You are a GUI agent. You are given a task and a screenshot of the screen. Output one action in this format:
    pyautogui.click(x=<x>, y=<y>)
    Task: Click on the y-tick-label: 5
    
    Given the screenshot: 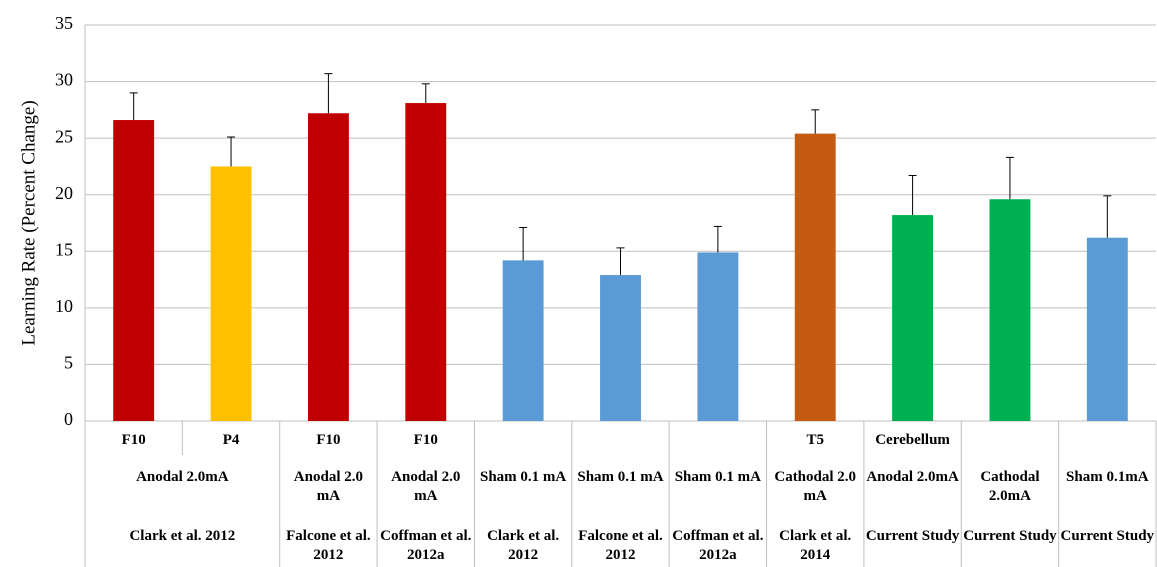 What is the action you would take?
    pyautogui.click(x=68, y=363)
    